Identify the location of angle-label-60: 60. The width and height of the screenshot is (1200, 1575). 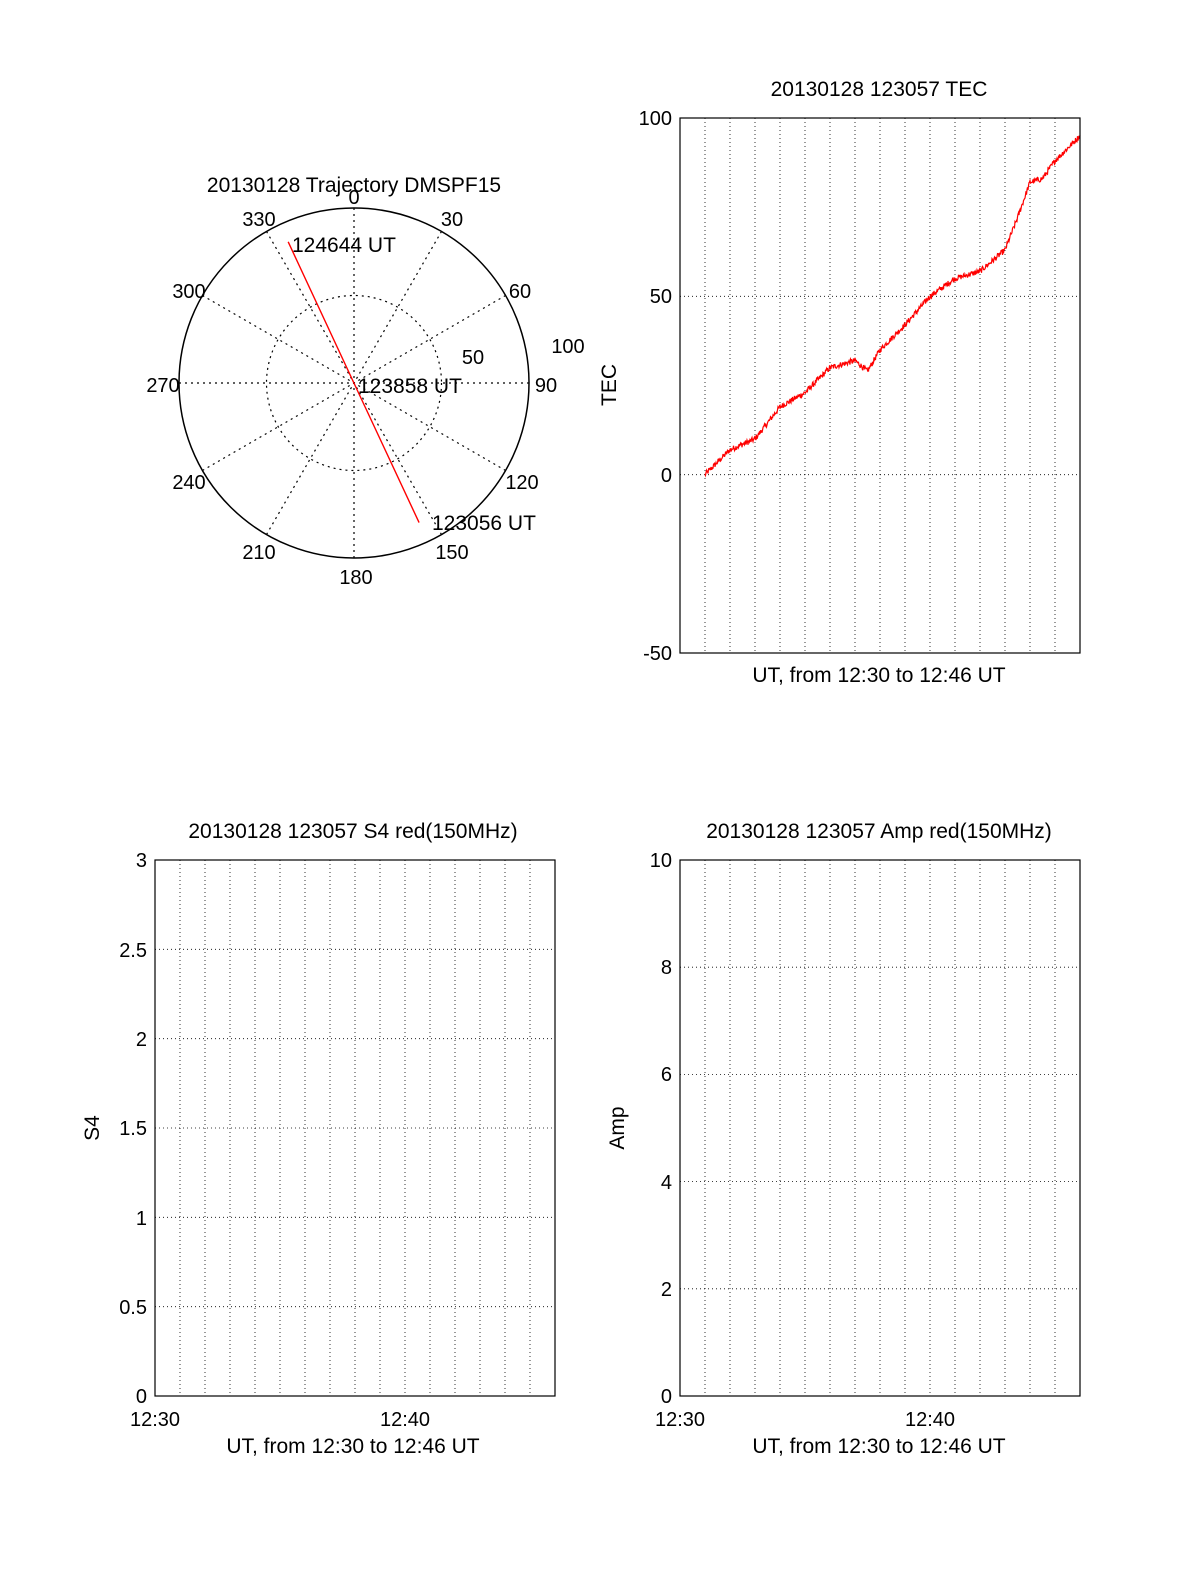
(520, 292).